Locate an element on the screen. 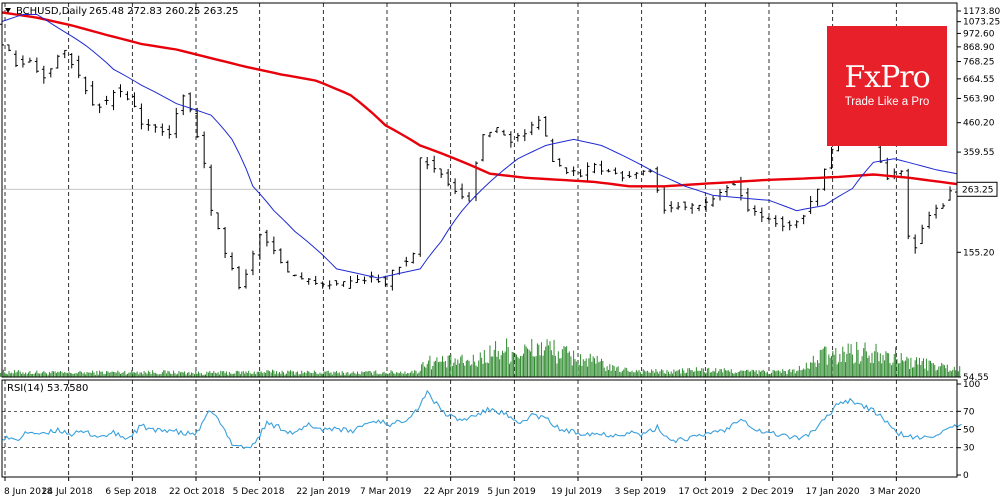 This screenshot has width=1000, height=500. price-tick-label: 460.20 is located at coordinates (979, 124).